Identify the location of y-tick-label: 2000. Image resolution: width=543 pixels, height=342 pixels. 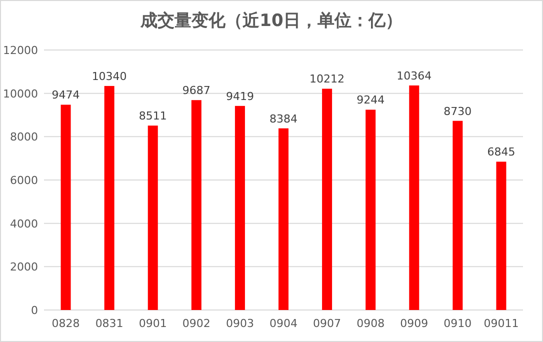
(24, 267).